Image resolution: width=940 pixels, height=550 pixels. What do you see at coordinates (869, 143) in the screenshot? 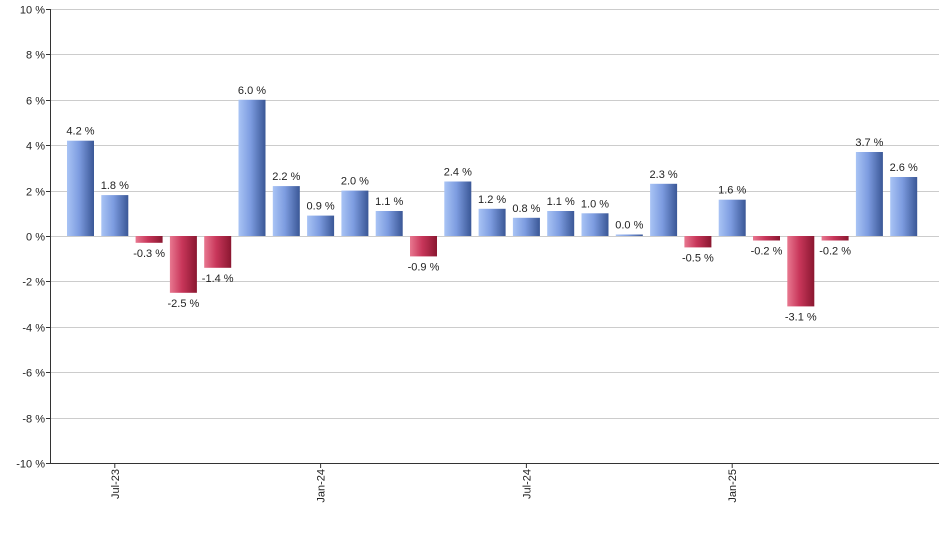
I see `bar-value-label: 3.7 %` at bounding box center [869, 143].